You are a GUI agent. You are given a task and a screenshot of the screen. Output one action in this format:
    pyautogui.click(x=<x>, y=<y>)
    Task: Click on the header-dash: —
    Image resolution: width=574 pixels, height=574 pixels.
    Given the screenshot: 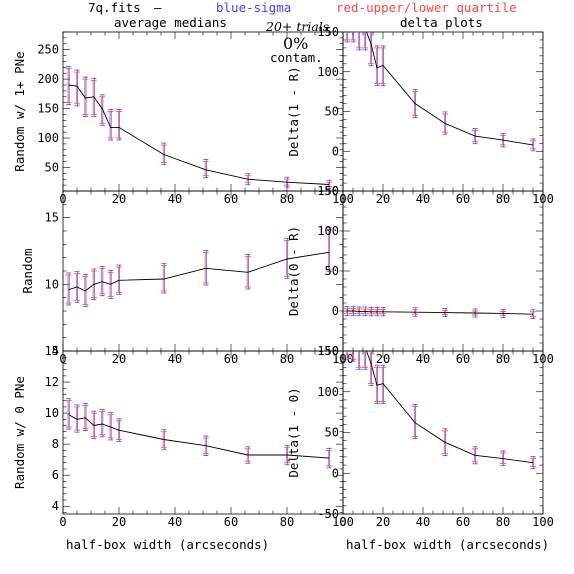 What is the action you would take?
    pyautogui.click(x=158, y=7)
    